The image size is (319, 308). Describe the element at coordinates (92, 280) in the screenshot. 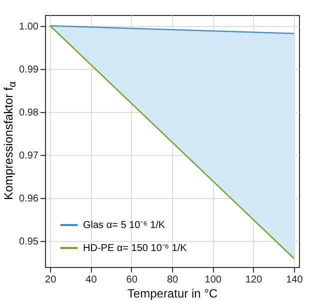

I see `x-tick-label: 40` at that location.